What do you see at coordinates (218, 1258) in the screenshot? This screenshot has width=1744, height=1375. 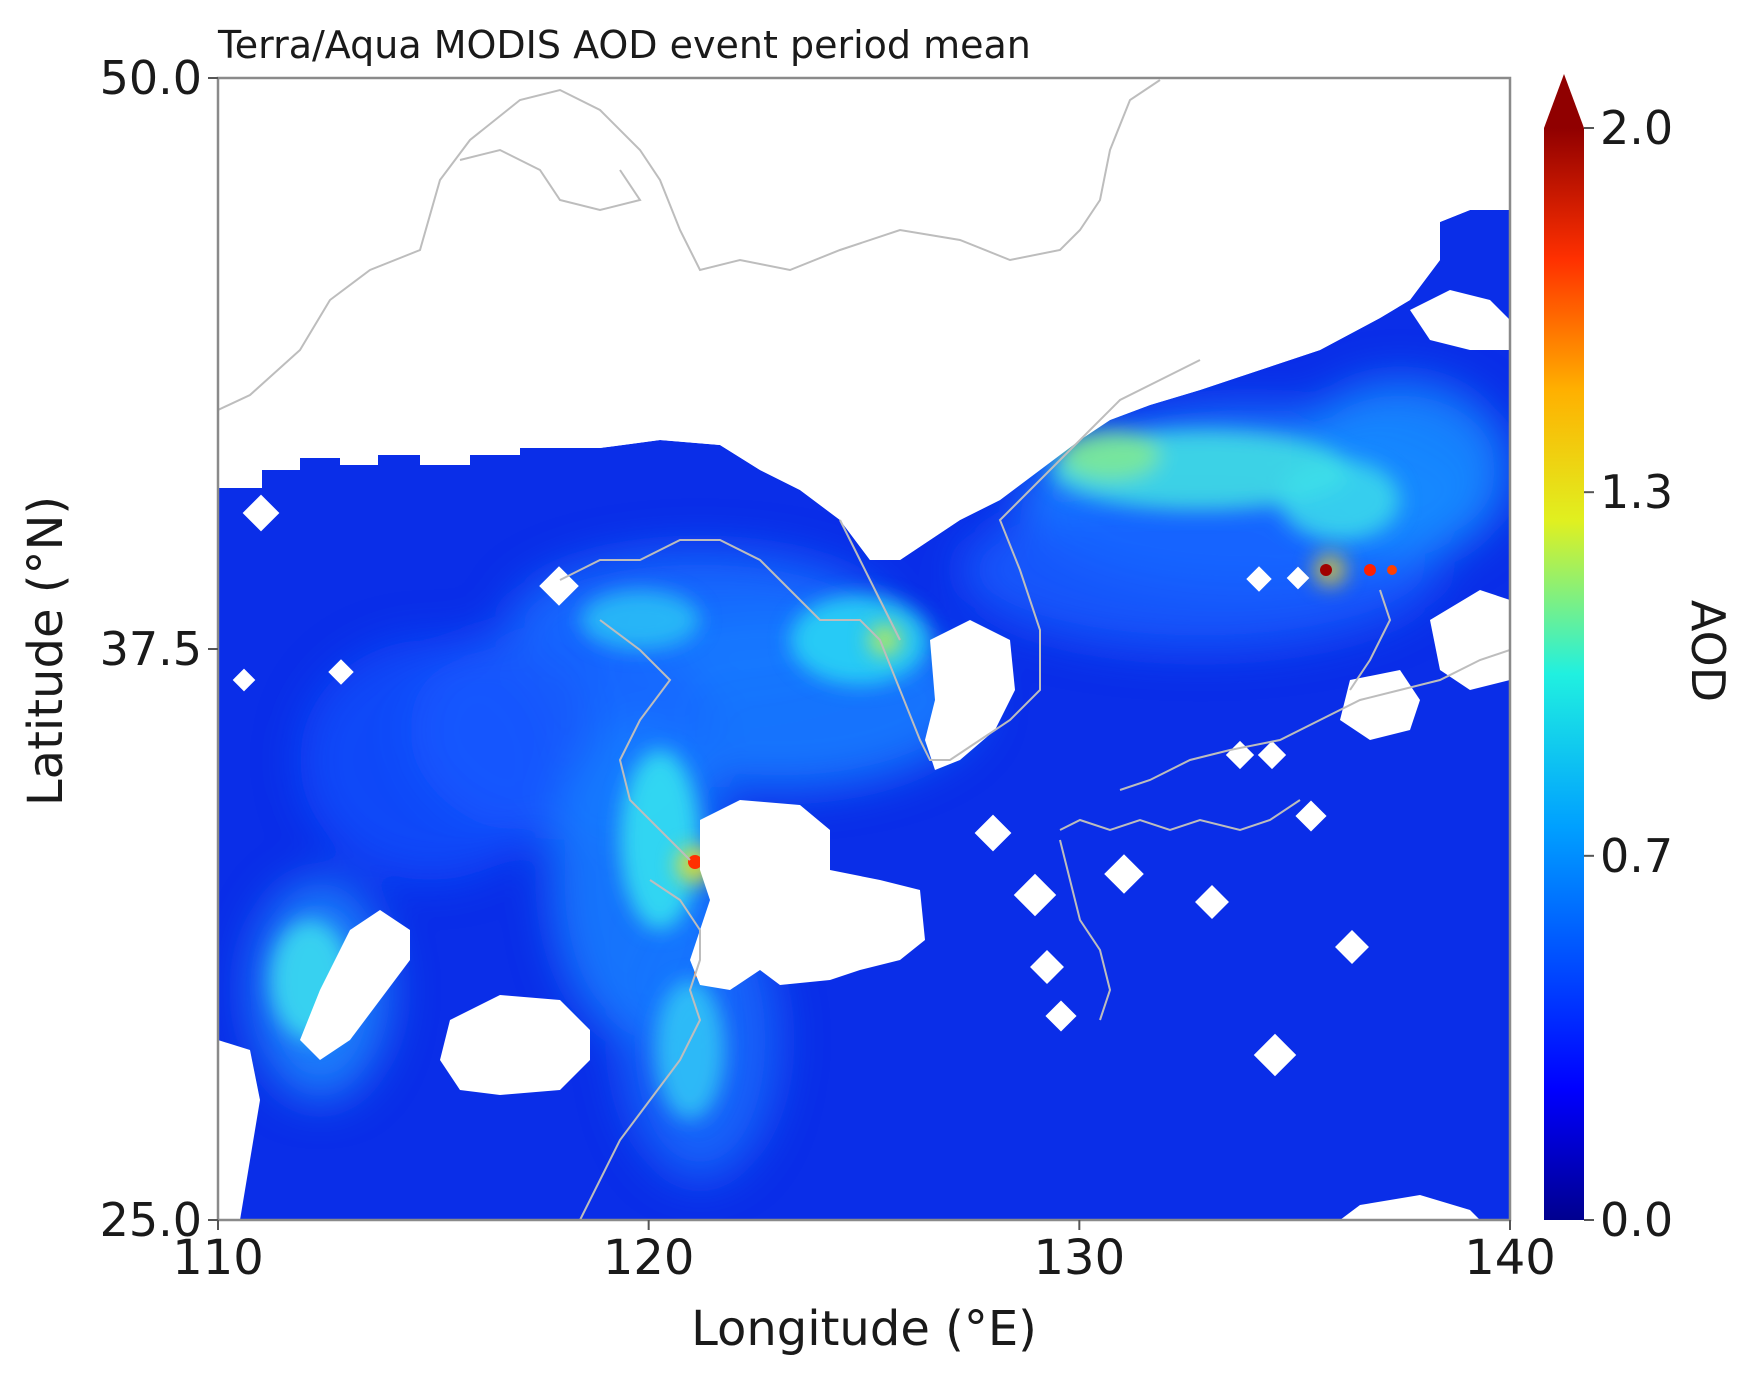 I see `x-tick-label: 110` at bounding box center [218, 1258].